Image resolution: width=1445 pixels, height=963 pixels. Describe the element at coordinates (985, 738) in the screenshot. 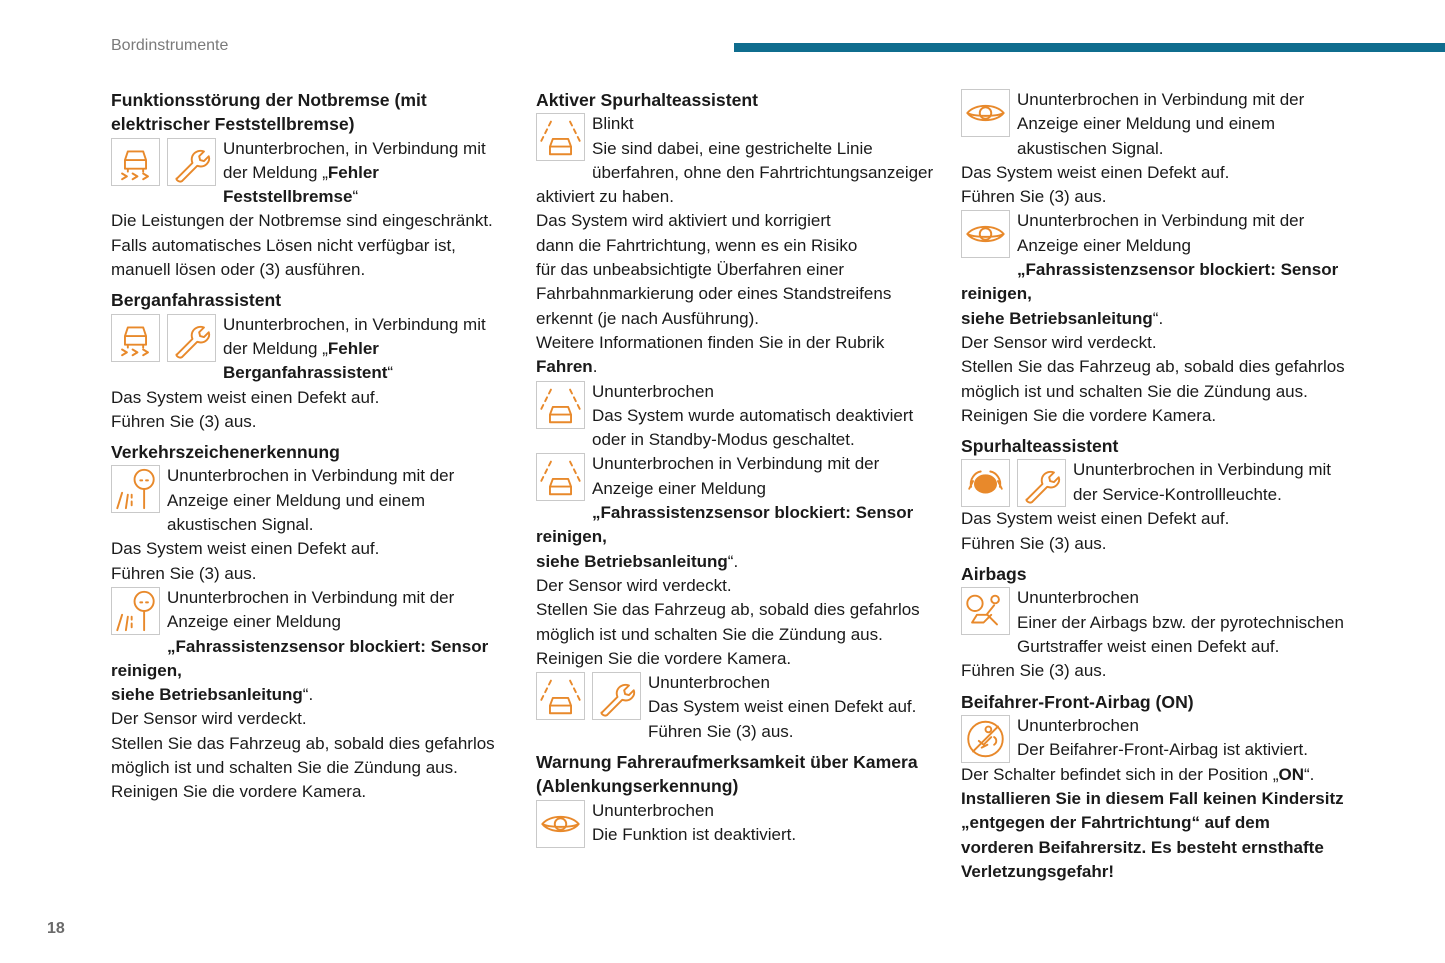

I see `passenger-airbag-on-icon` at that location.